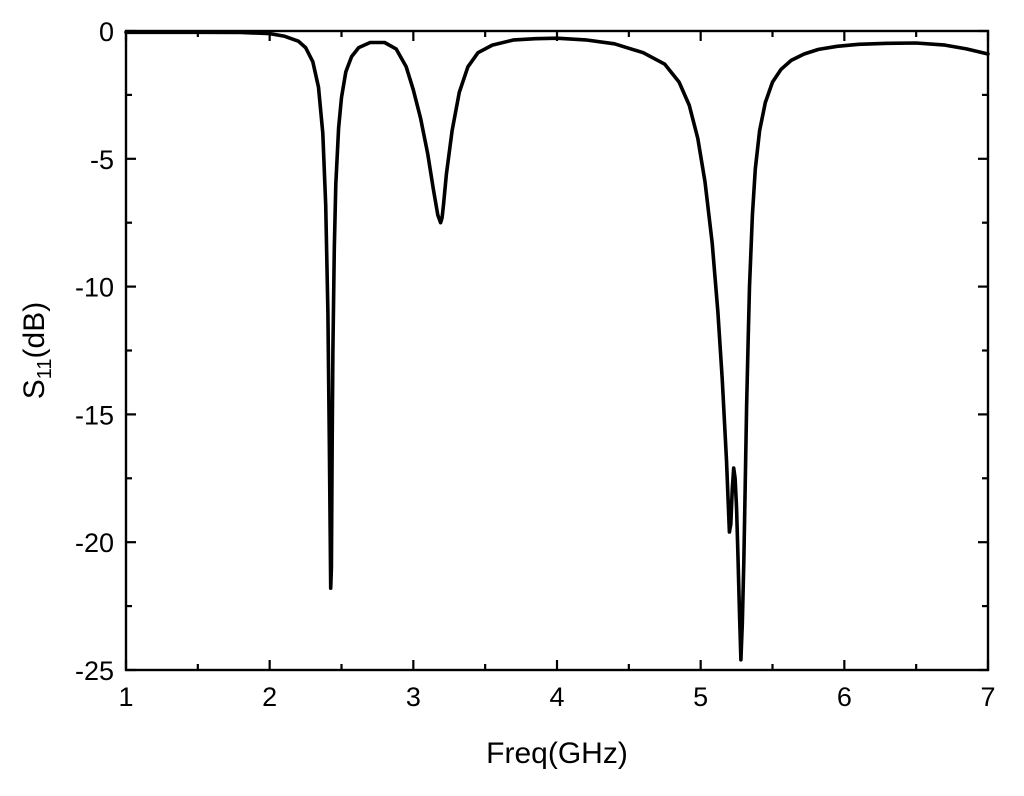 This screenshot has width=1024, height=796. What do you see at coordinates (94, 415) in the screenshot?
I see `y-tick-label: -15` at bounding box center [94, 415].